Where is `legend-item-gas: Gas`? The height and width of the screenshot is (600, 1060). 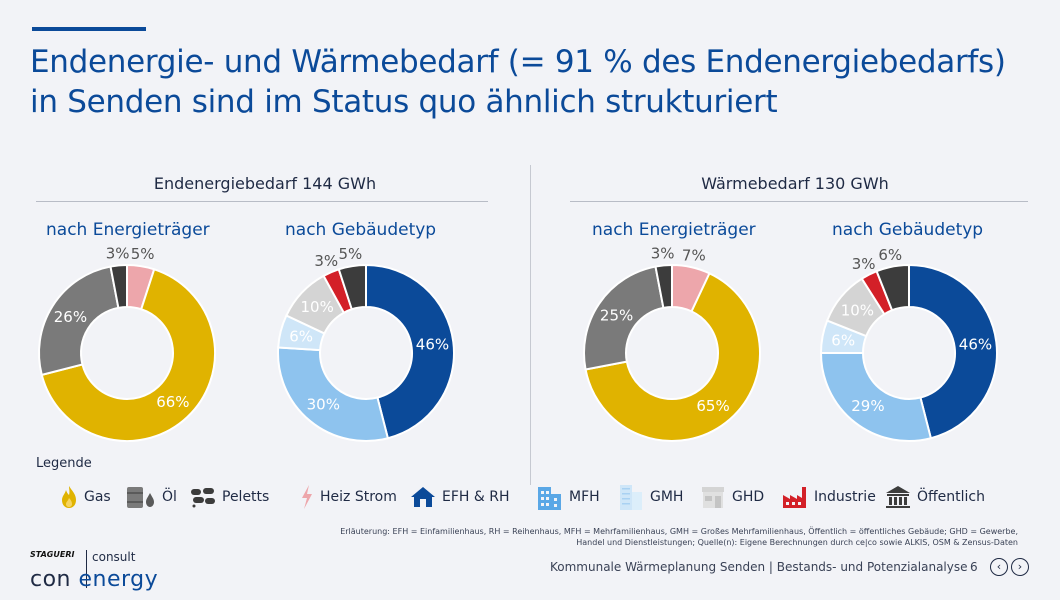
legend-item-gas: Gas is located at coordinates (85, 497).